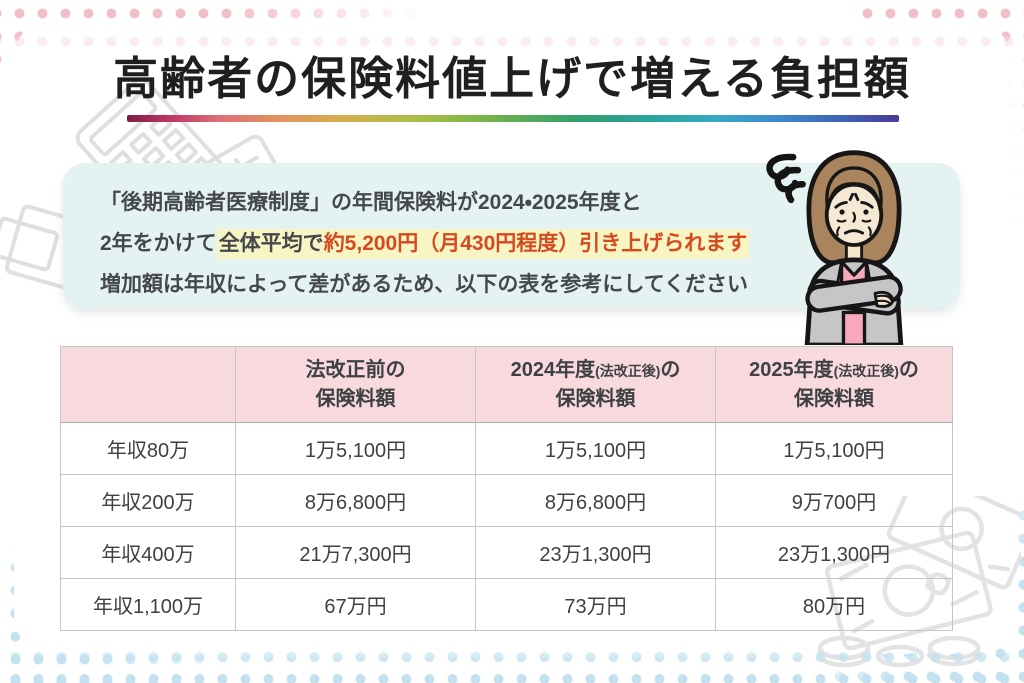  I want to click on table-row-income-1100: 年収1,100万 67万円 73万円 80万円, so click(506, 604).